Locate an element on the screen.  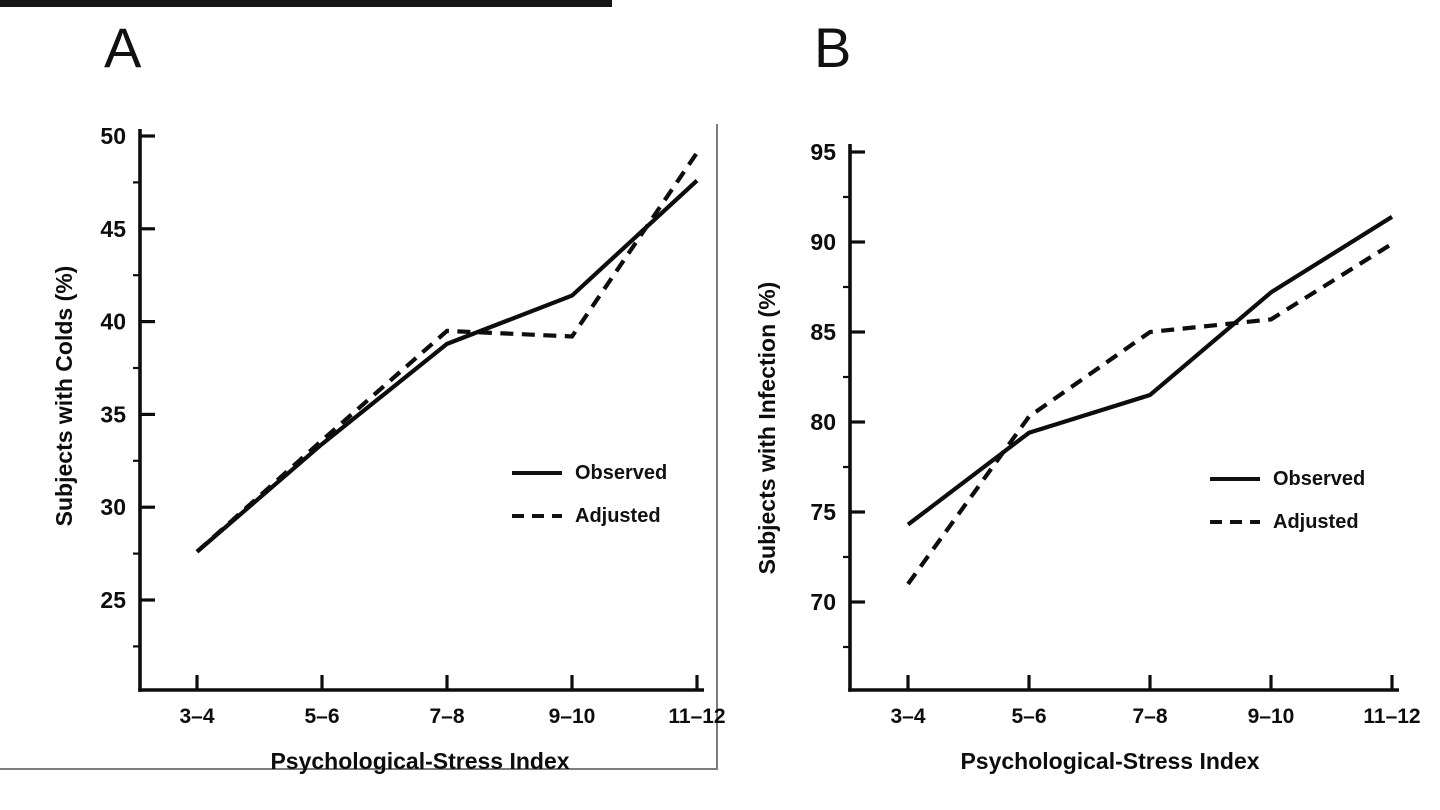
series-adjusted-line is located at coordinates (1150, 414).